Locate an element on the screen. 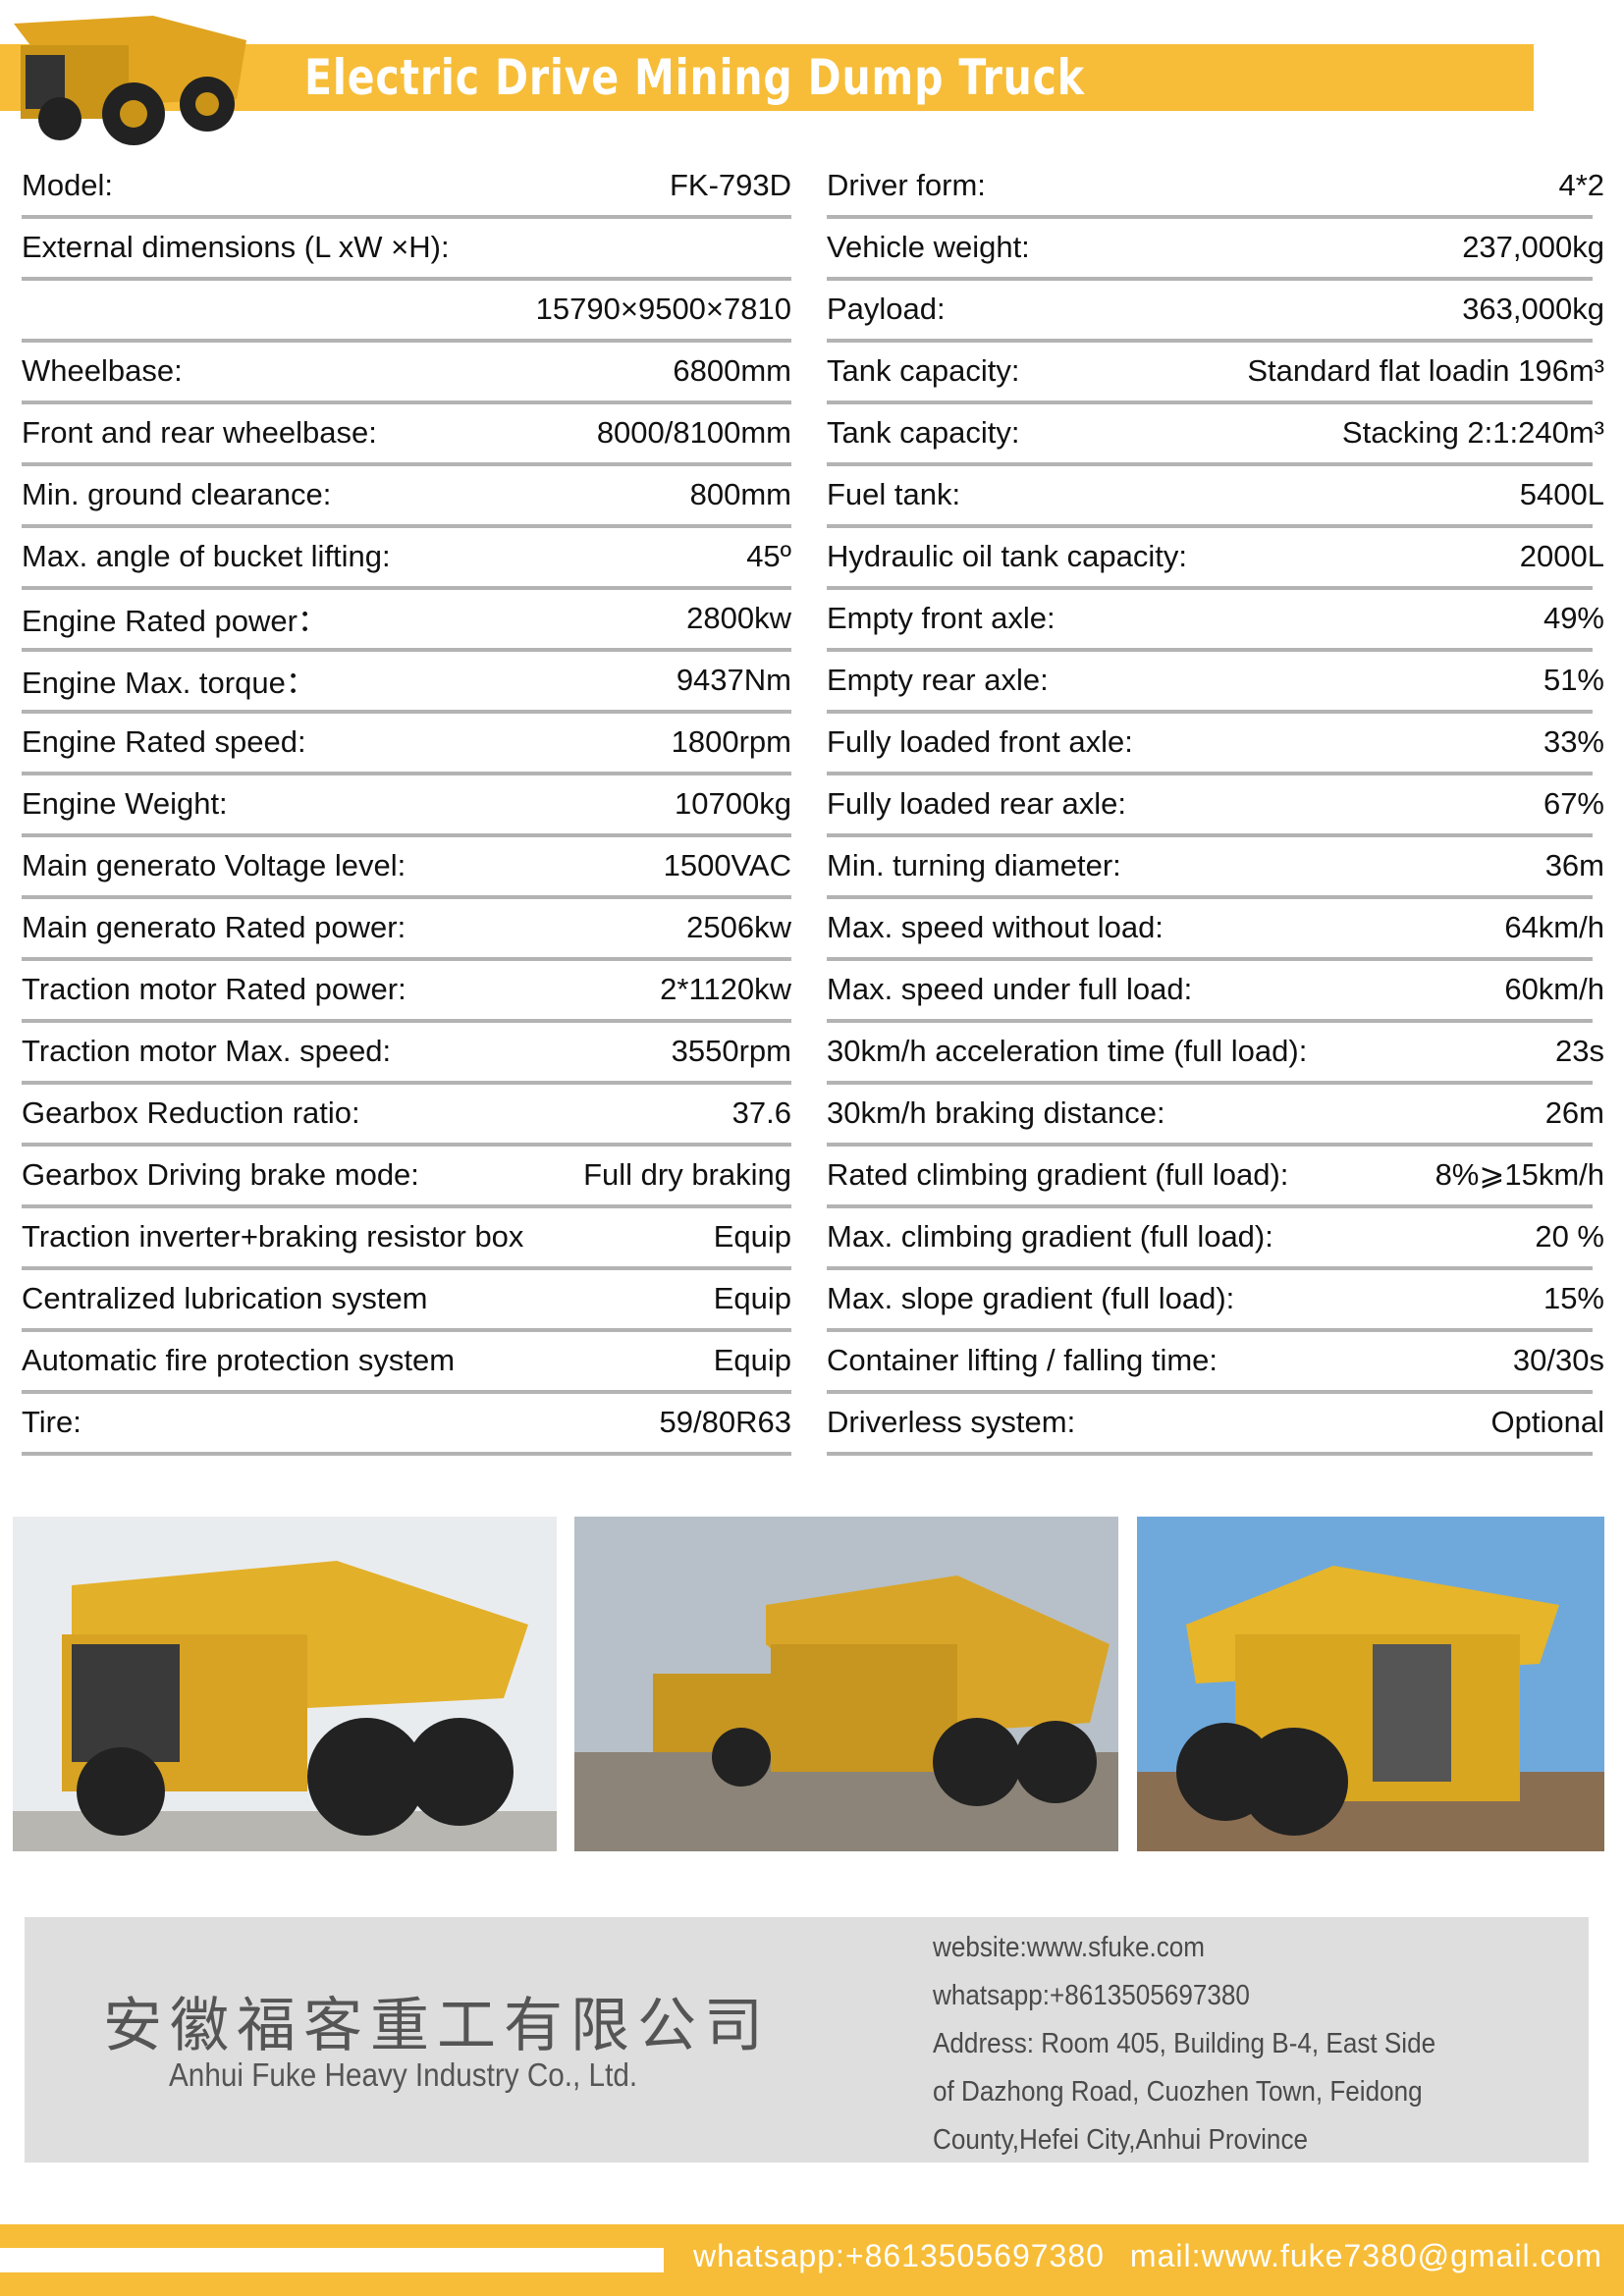 The height and width of the screenshot is (2296, 1624). spec-row: Gearbox Reduction ratio: 37.6 is located at coordinates (406, 1116).